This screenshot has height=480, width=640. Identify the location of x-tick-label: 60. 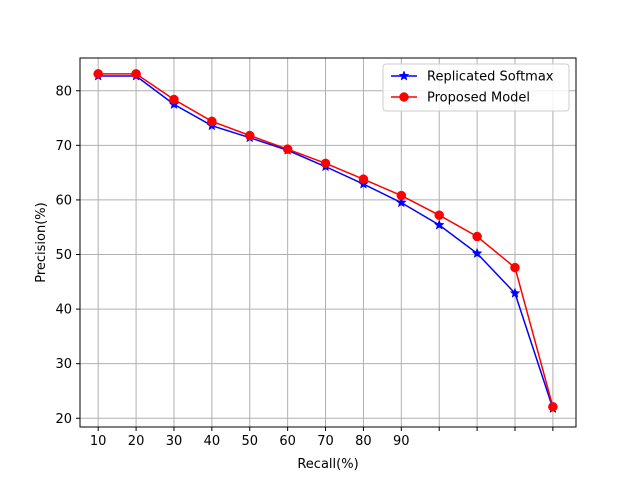
(287, 441).